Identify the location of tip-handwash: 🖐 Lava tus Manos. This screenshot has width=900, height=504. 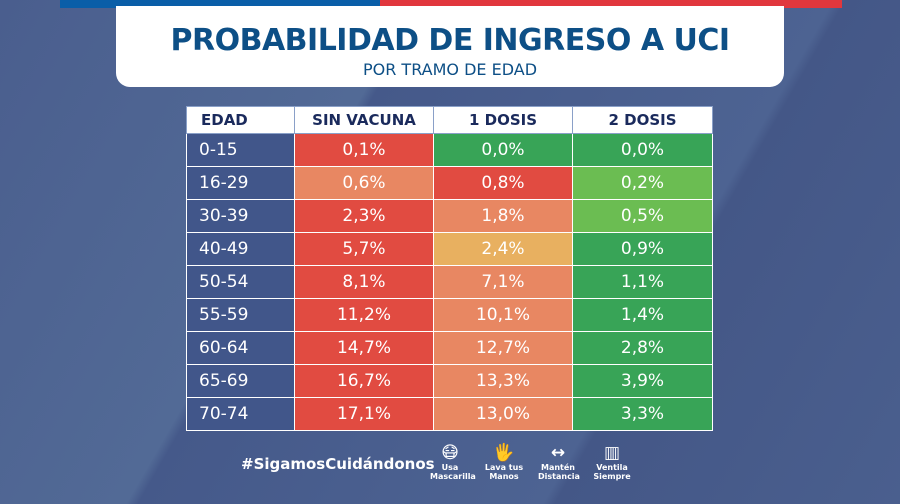
(504, 462).